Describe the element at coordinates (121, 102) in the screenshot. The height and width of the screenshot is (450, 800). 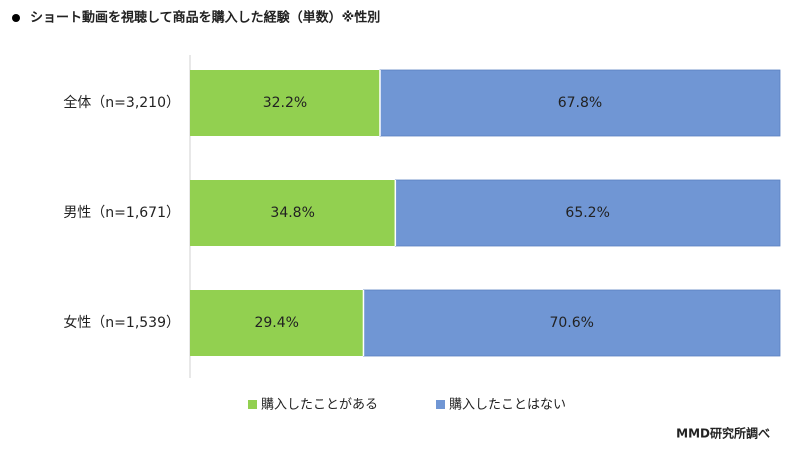
I see `category-label: 全体（n=3,210）` at that location.